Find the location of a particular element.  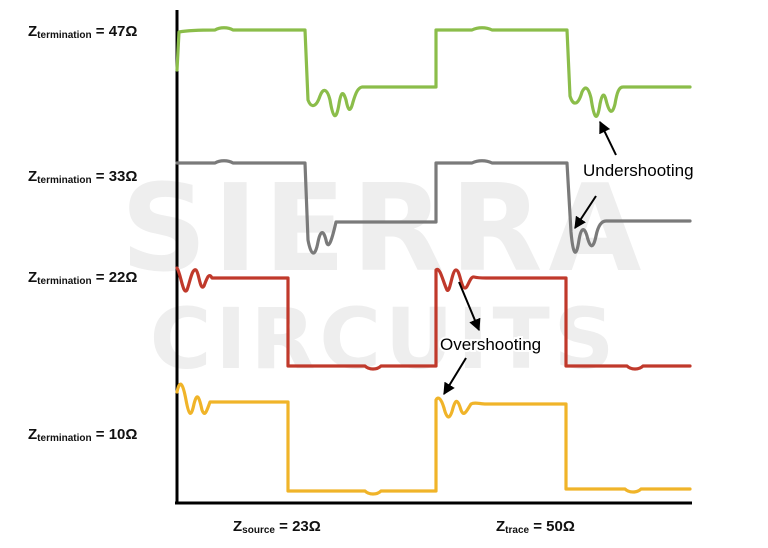

overshoot-label: Overshooting is located at coordinates (490, 344).